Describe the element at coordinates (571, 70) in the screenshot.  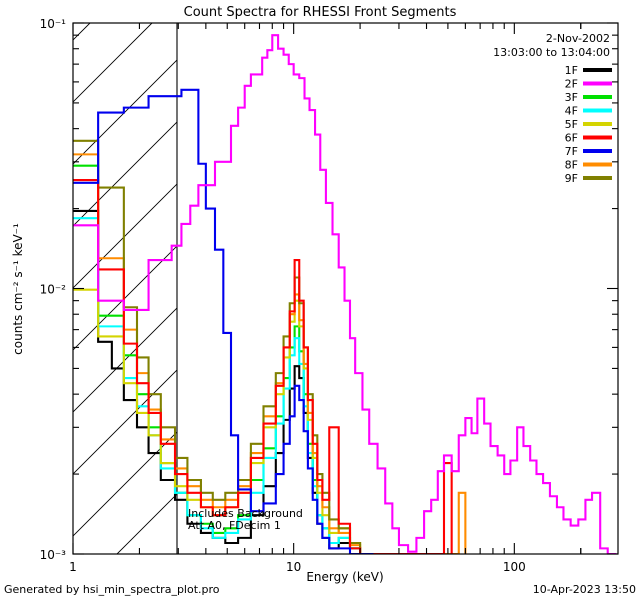
I see `legend-label-1f: 1F` at that location.